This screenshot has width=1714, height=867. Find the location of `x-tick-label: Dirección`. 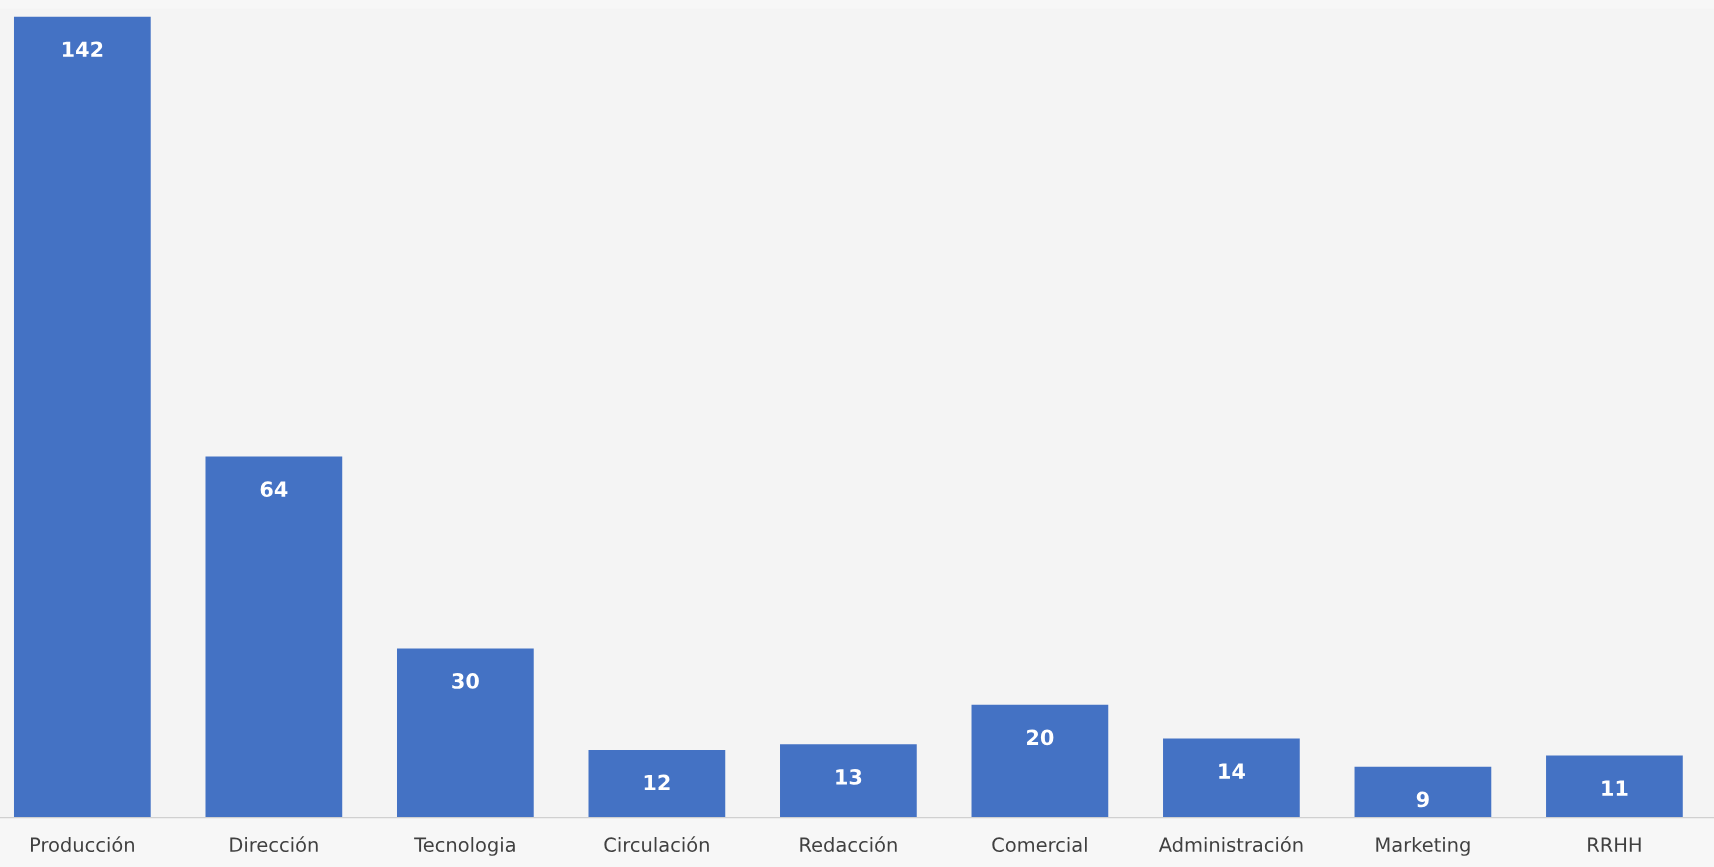

x-tick-label: Dirección is located at coordinates (274, 844).